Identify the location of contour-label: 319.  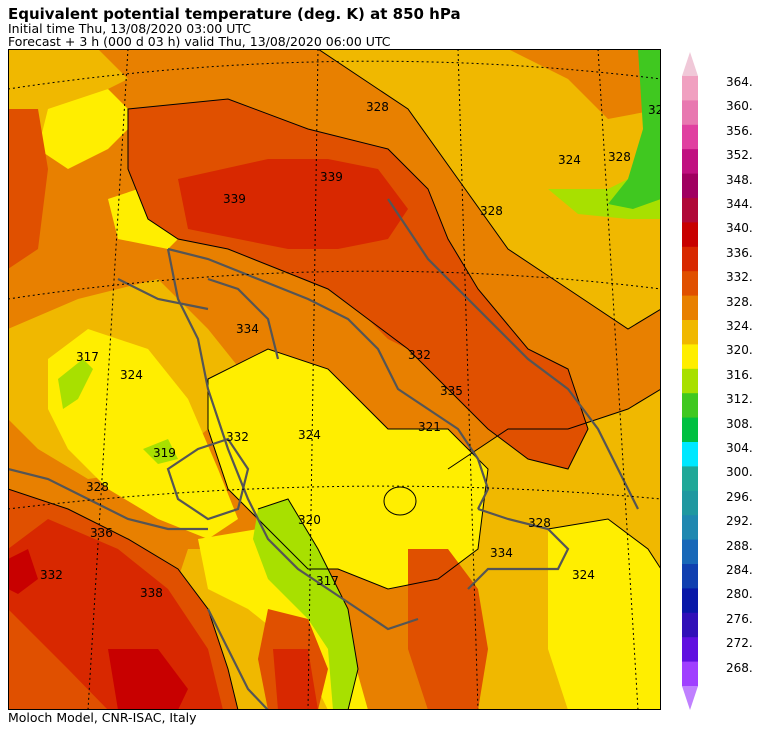
(164, 453).